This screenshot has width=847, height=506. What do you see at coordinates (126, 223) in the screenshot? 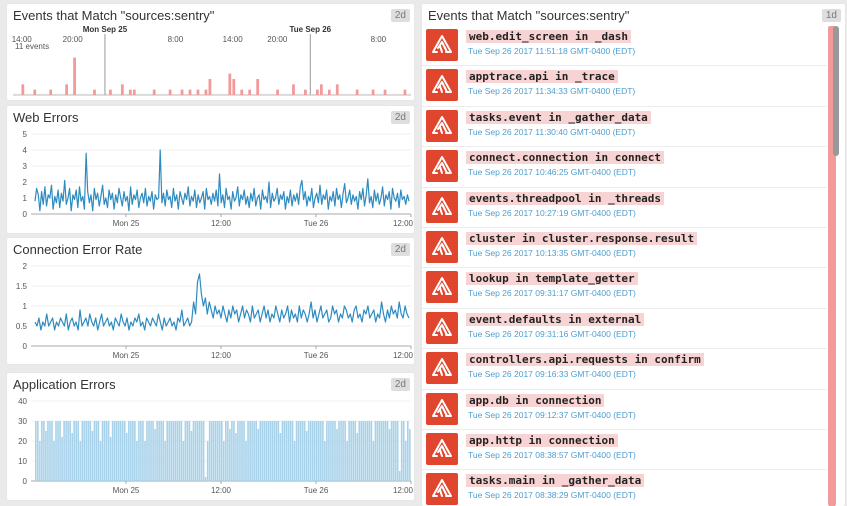
I see `x-tick-label: Mon 25` at bounding box center [126, 223].